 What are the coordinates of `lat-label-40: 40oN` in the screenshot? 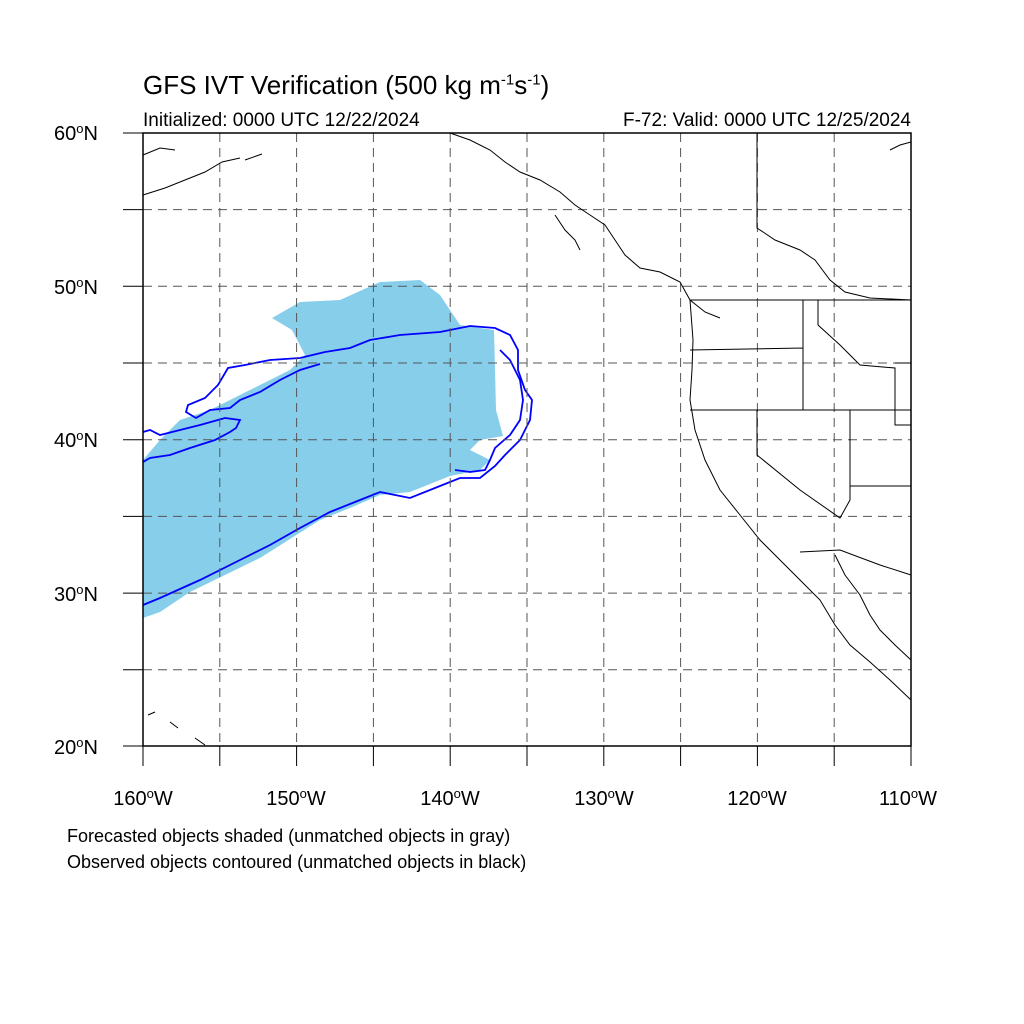 It's located at (76, 440).